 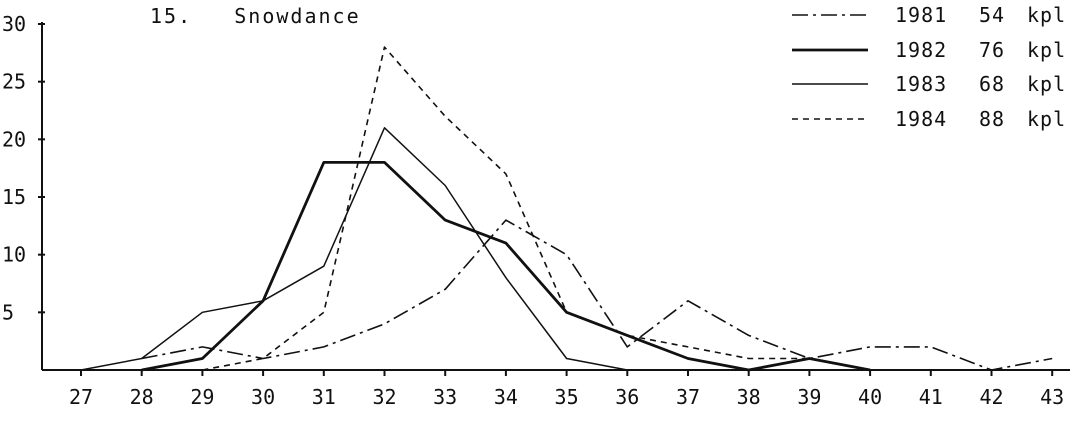 I want to click on chart-title: 15. Snowdance, so click(x=255, y=16).